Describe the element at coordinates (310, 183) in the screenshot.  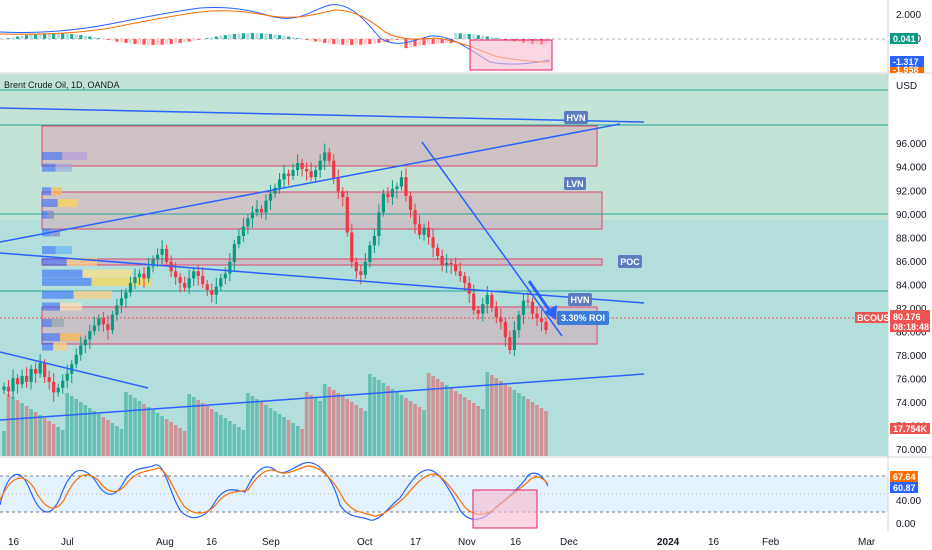
I see `trend-line-rising` at that location.